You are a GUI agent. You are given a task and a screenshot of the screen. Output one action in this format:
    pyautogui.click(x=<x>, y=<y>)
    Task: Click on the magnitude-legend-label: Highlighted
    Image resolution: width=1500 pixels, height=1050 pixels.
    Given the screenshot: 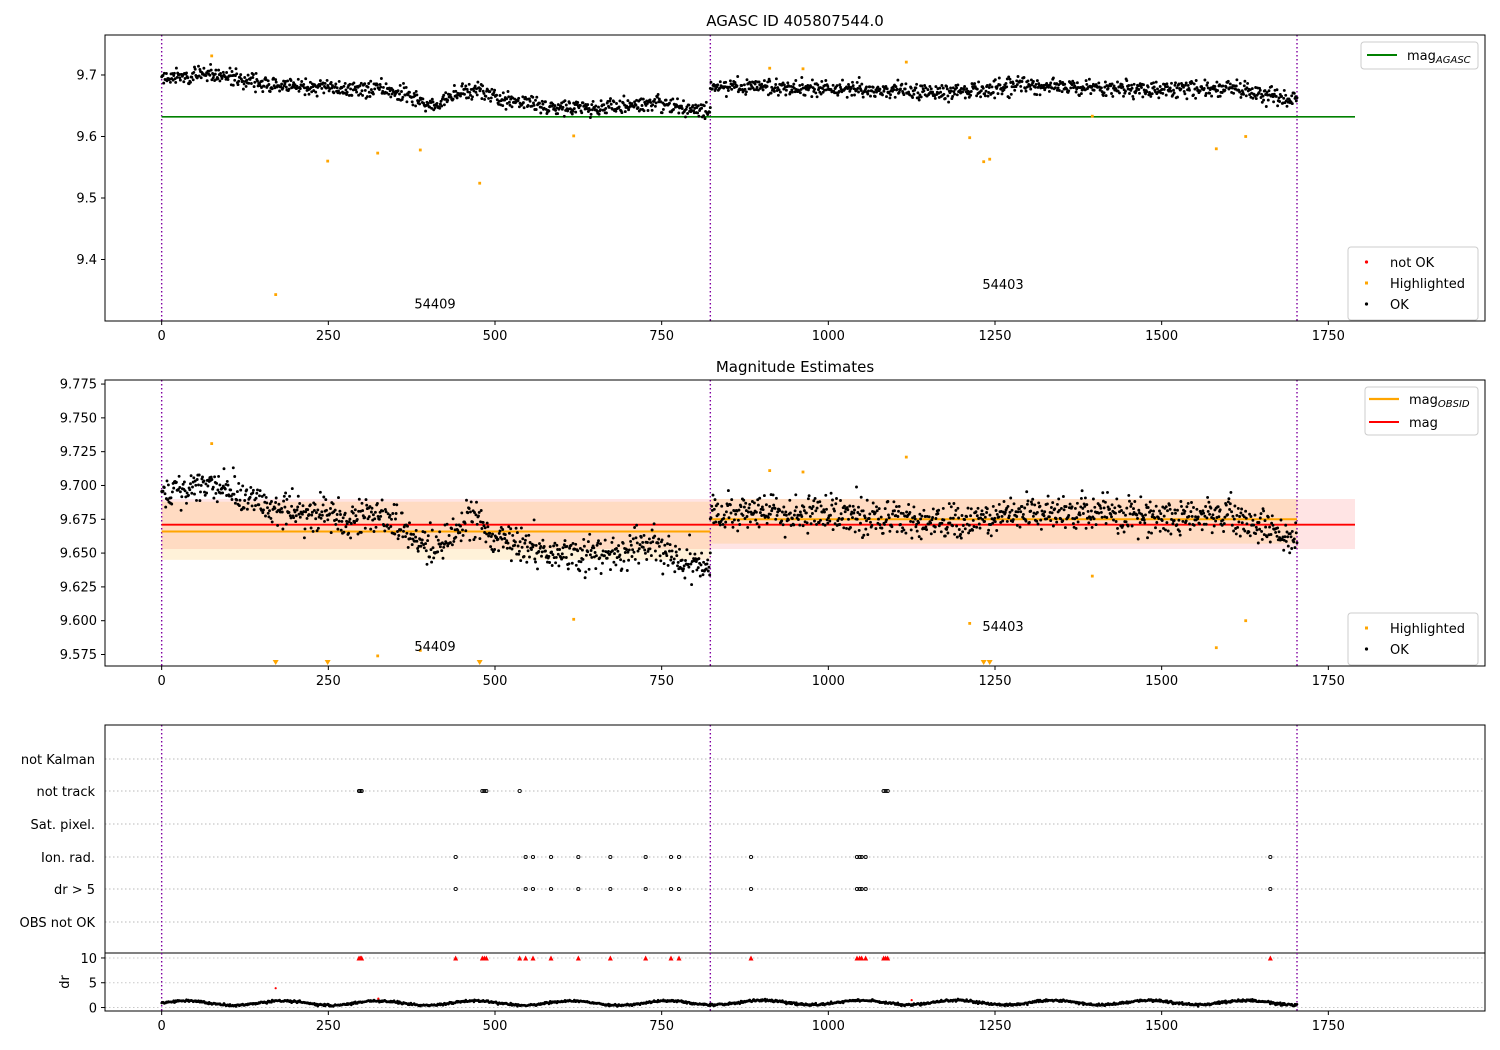 What is the action you would take?
    pyautogui.click(x=1427, y=629)
    